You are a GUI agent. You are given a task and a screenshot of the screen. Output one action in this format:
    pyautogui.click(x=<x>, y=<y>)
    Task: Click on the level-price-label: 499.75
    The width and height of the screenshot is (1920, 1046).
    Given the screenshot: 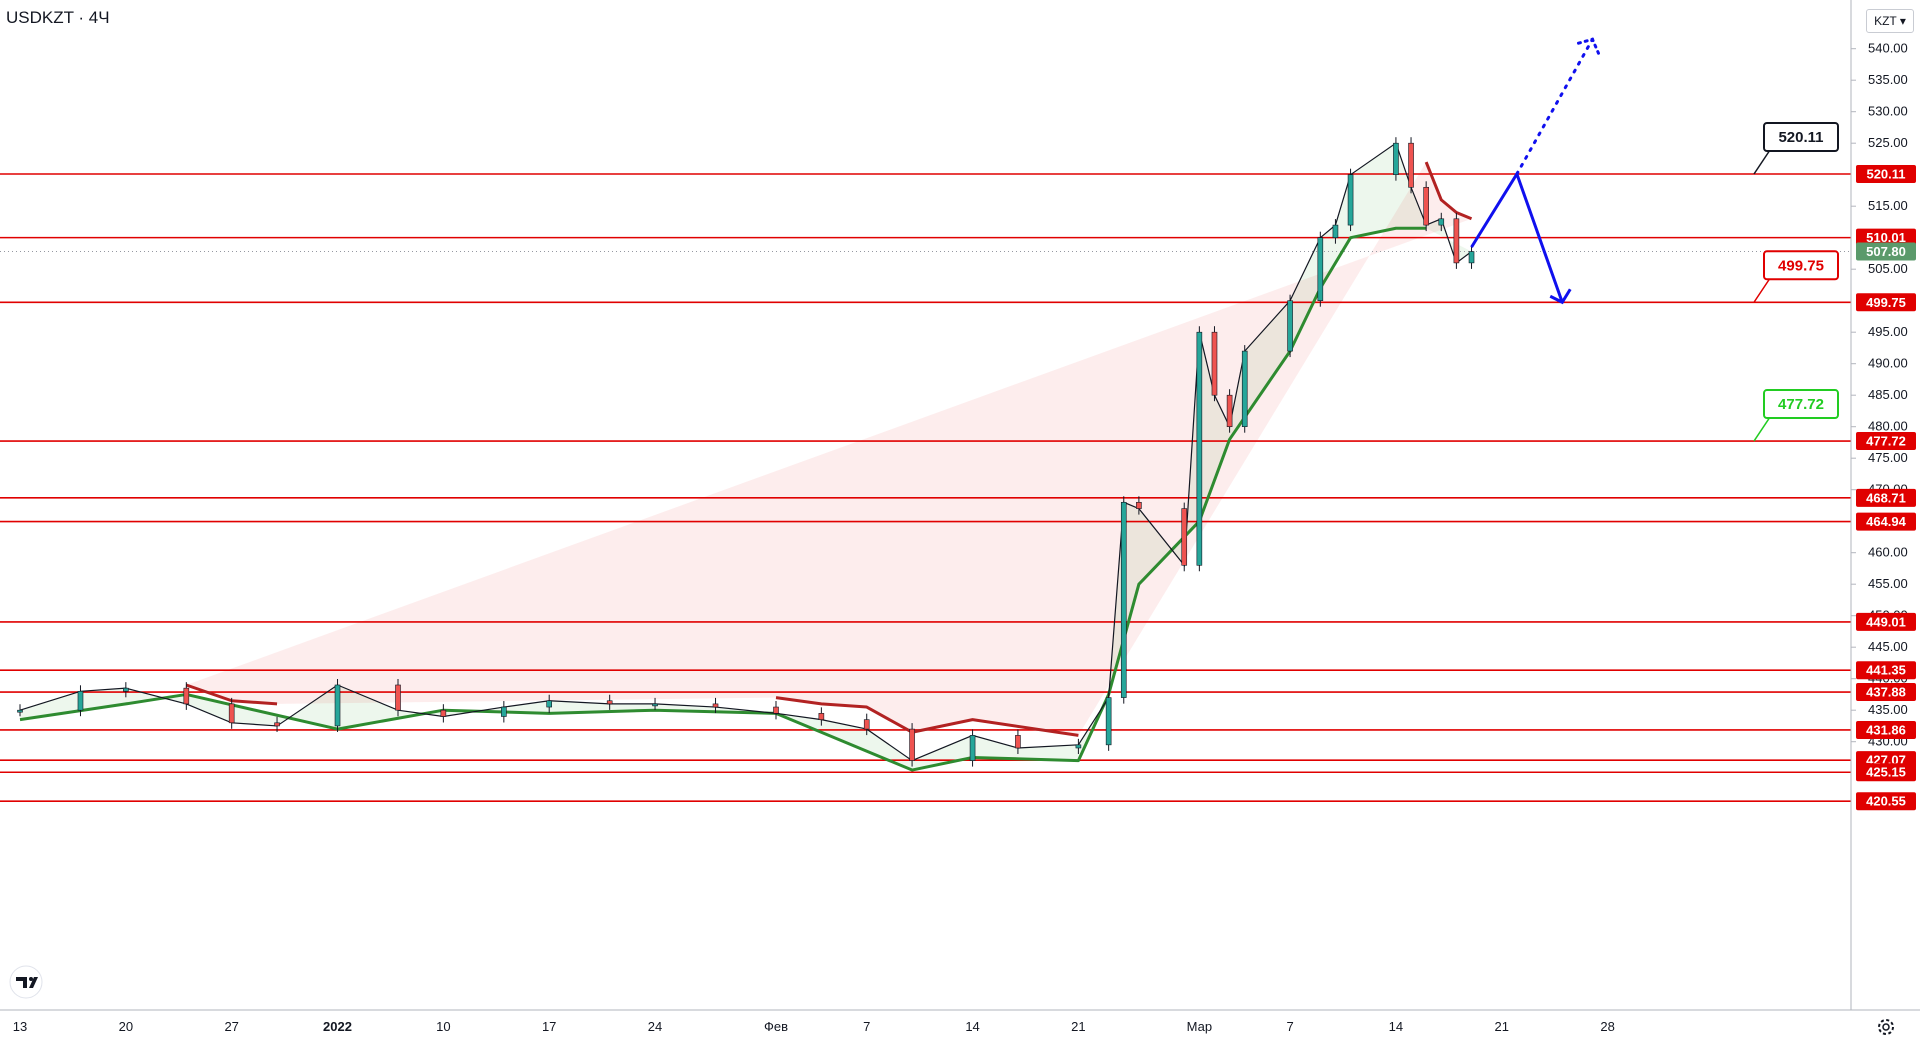 What is the action you would take?
    pyautogui.click(x=1886, y=302)
    